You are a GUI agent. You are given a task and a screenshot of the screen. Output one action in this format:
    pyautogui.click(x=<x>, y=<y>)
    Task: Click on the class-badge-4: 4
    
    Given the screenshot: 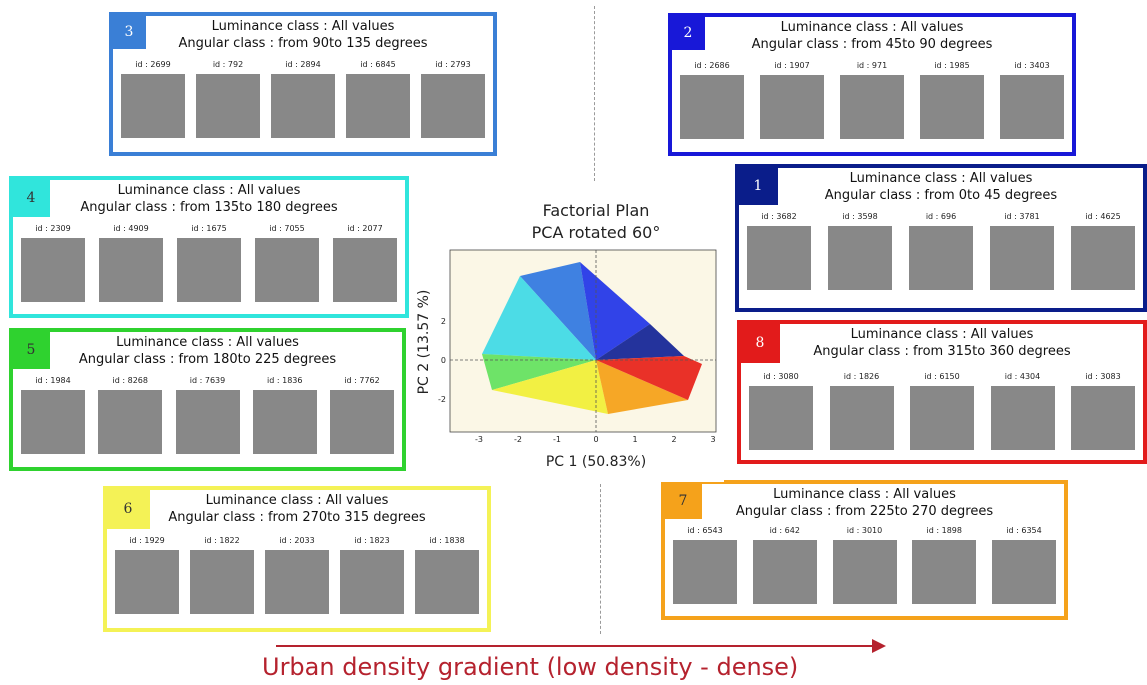 What is the action you would take?
    pyautogui.click(x=31, y=198)
    